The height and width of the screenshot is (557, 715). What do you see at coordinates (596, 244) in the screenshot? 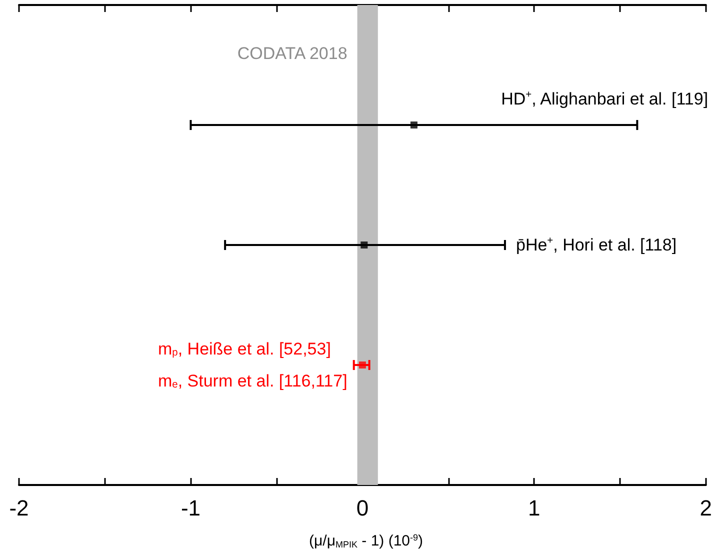
I see `annotation: p̄He+, Hori et al. [118]` at bounding box center [596, 244].